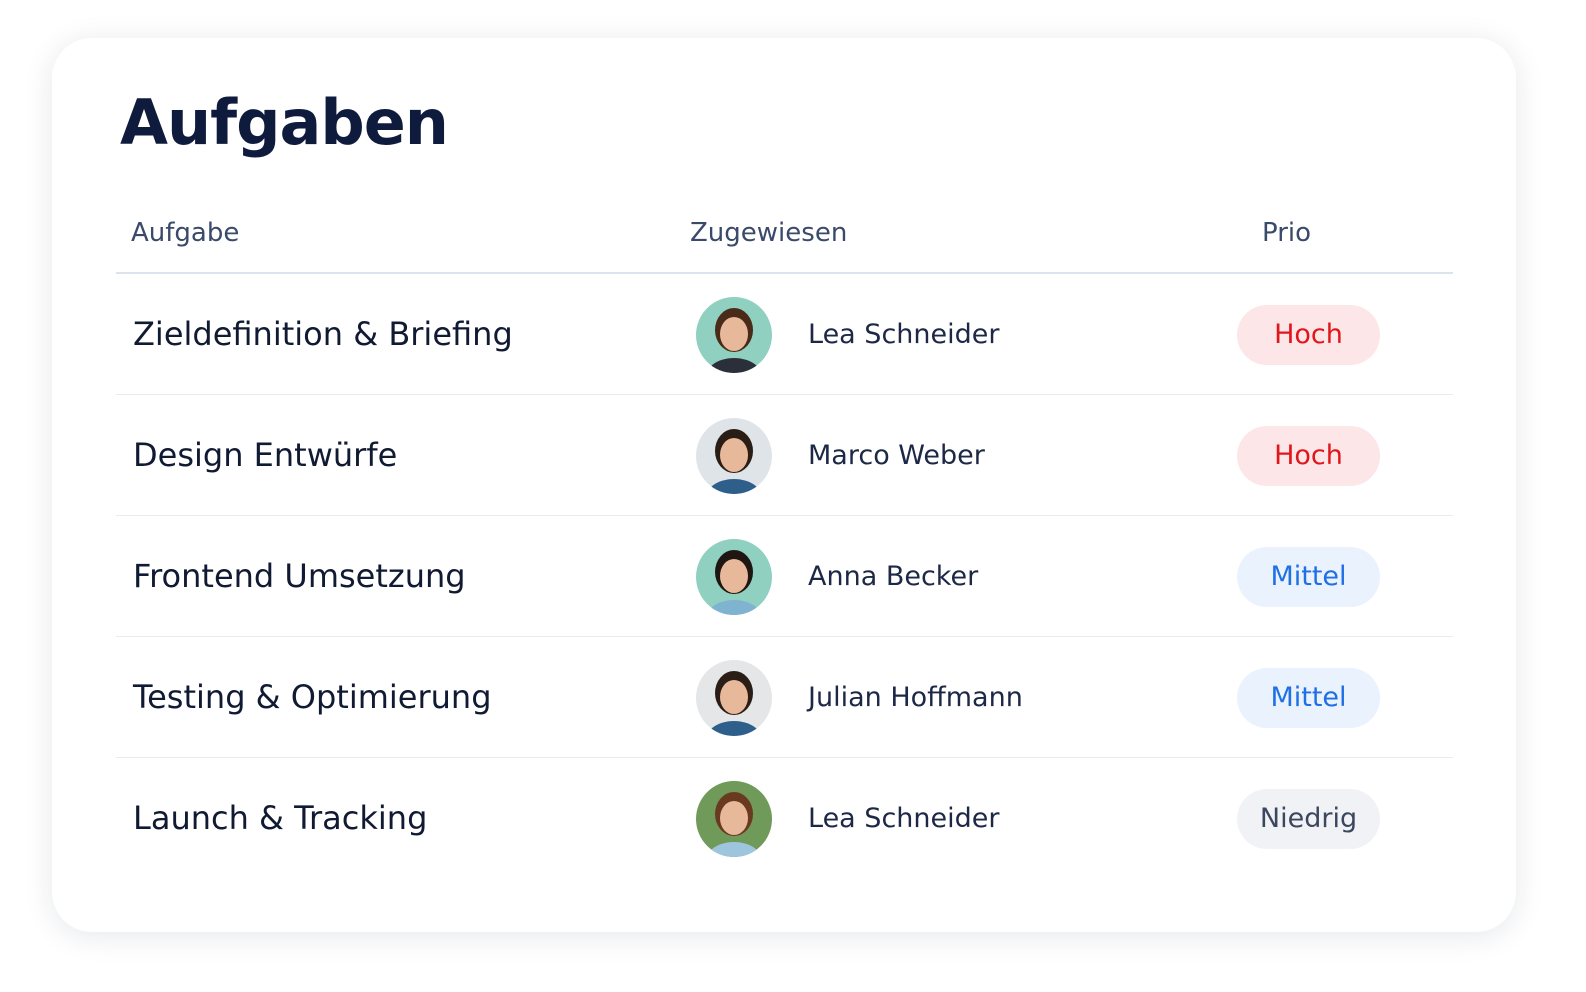 The height and width of the screenshot is (992, 1586). Describe the element at coordinates (323, 334) in the screenshot. I see `task-name: Zieldefinition & Briefing` at that location.